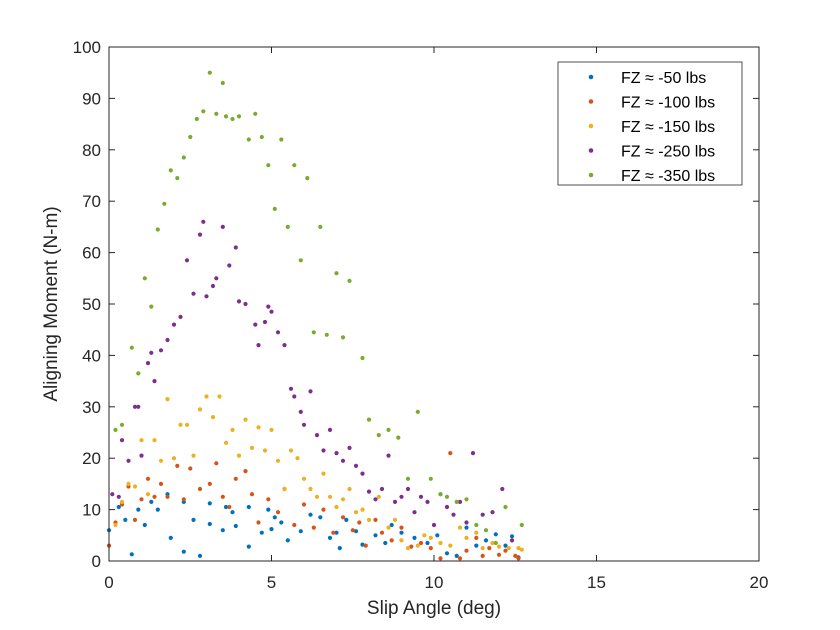 Image resolution: width=840 pixels, height=630 pixels. What do you see at coordinates (668, 103) in the screenshot?
I see `legend-label-1: FZ ≈ -100 lbs` at bounding box center [668, 103].